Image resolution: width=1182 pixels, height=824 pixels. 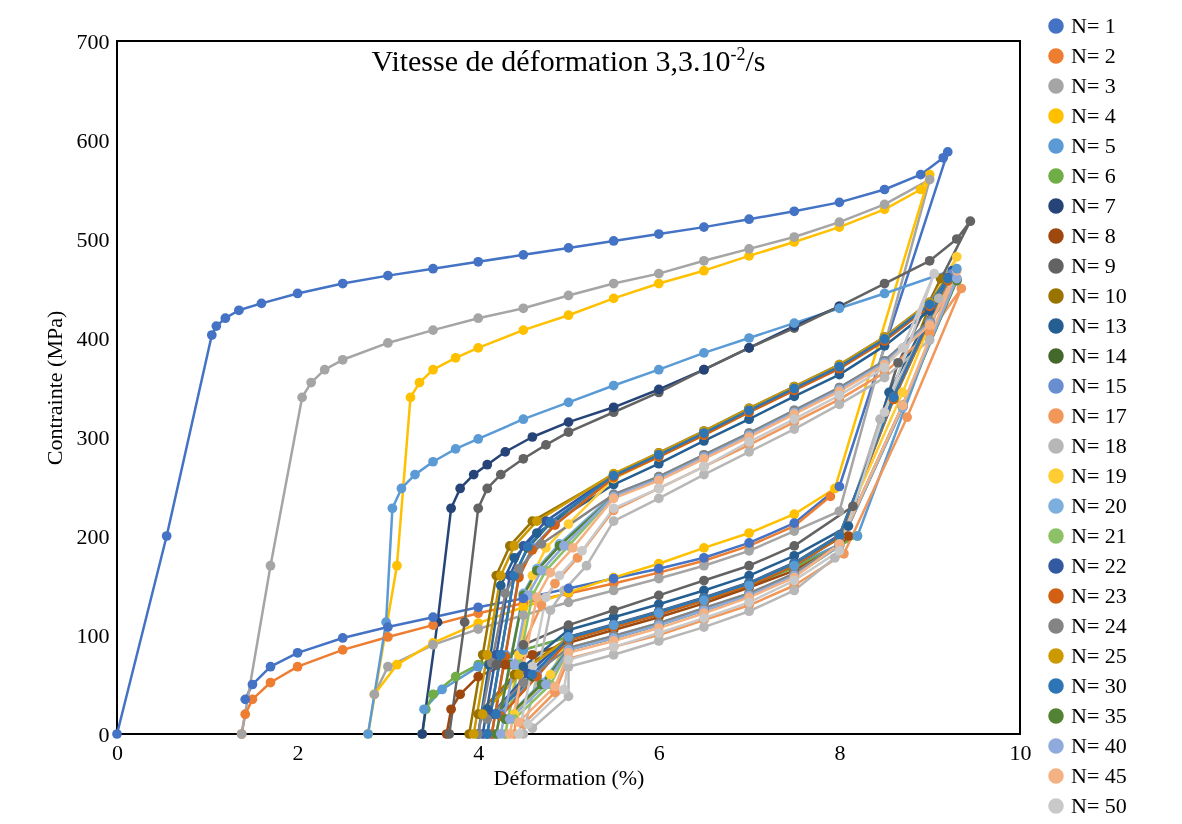 What do you see at coordinates (298, 752) in the screenshot?
I see `x-tick-label: 2` at bounding box center [298, 752].